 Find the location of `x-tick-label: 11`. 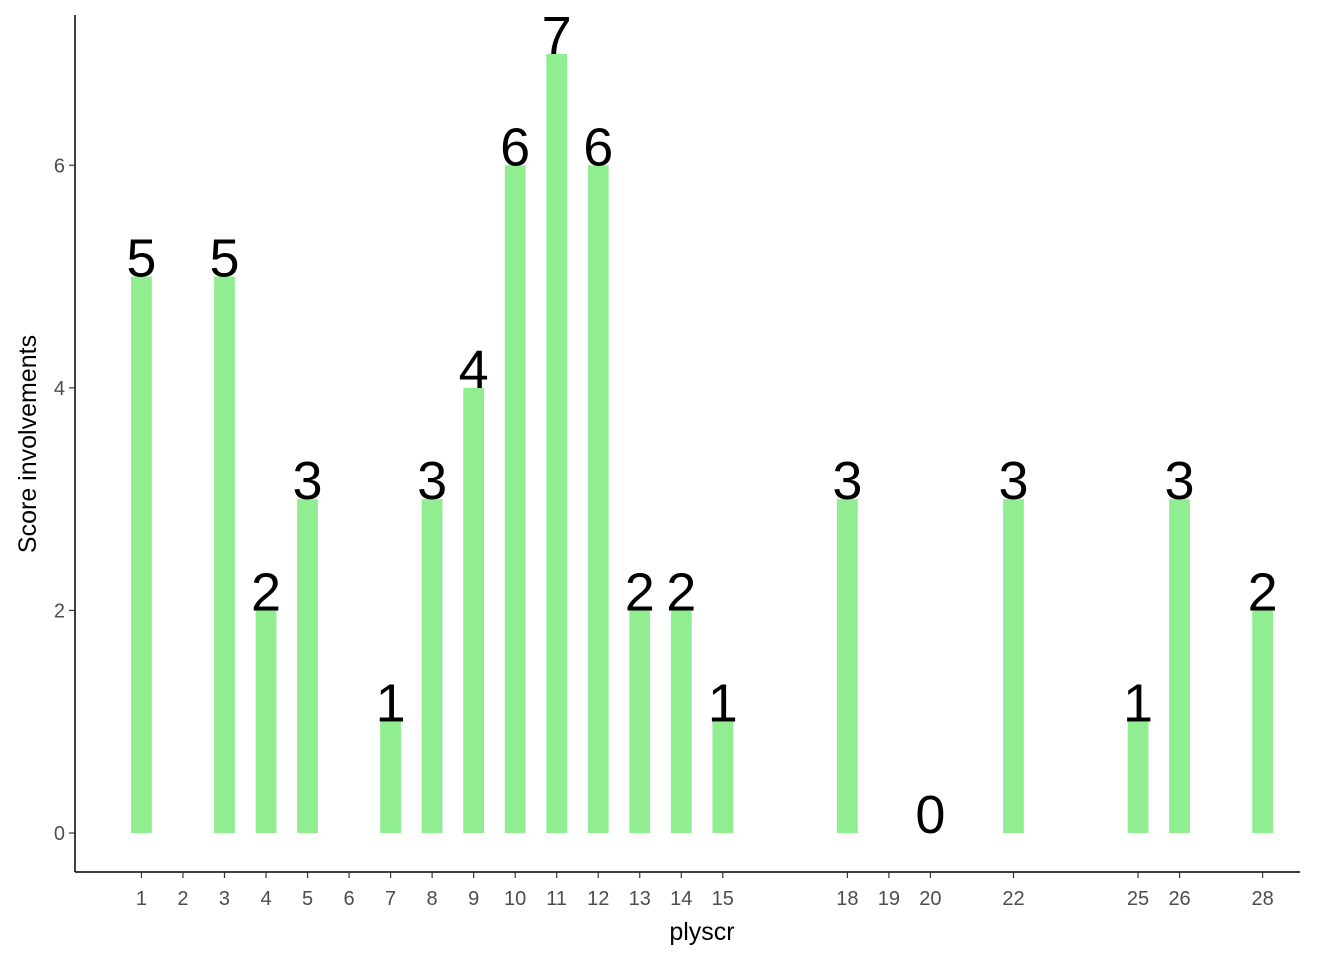

x-tick-label: 11 is located at coordinates (556, 899).